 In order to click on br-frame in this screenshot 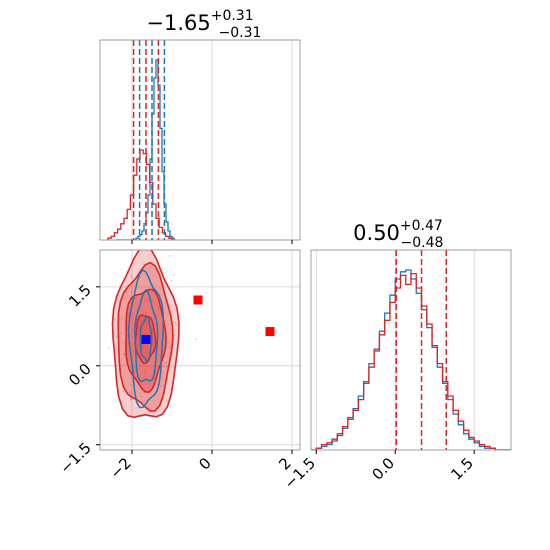, I will do `click(411, 350)`.